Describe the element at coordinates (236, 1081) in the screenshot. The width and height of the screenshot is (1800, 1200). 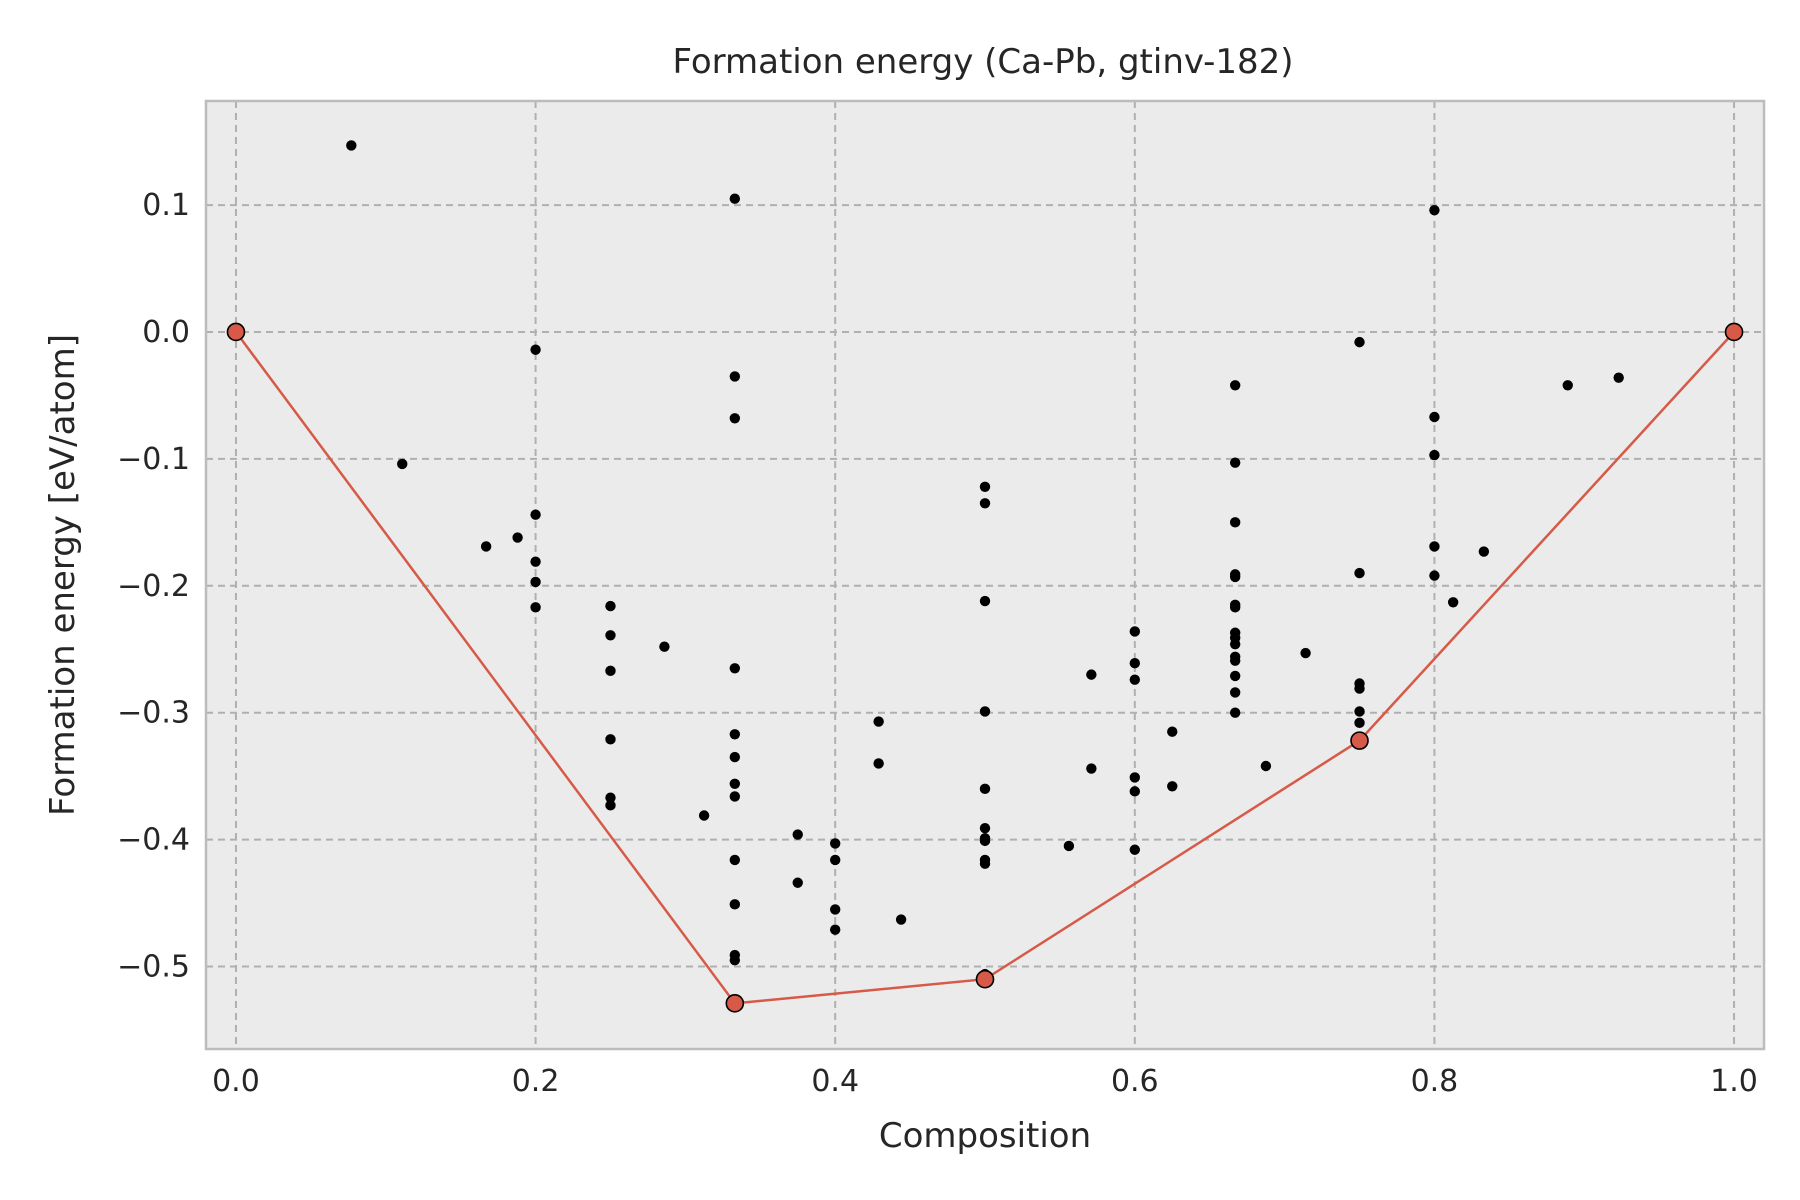
I see `x-tick-label: 0.0` at that location.